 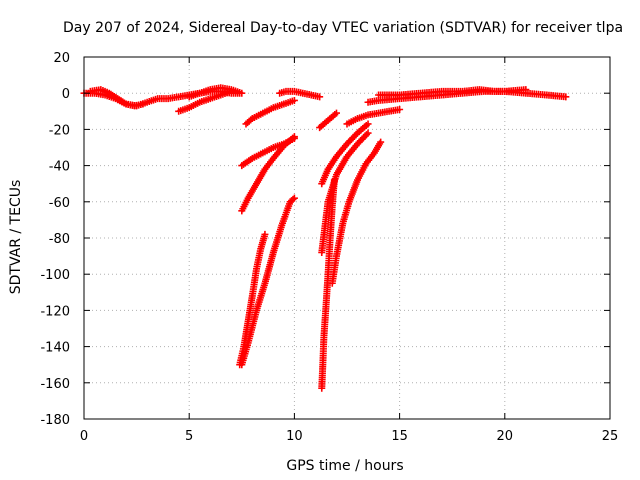 I want to click on y-axis-label: SDTVAR / TECUs, so click(x=16, y=237).